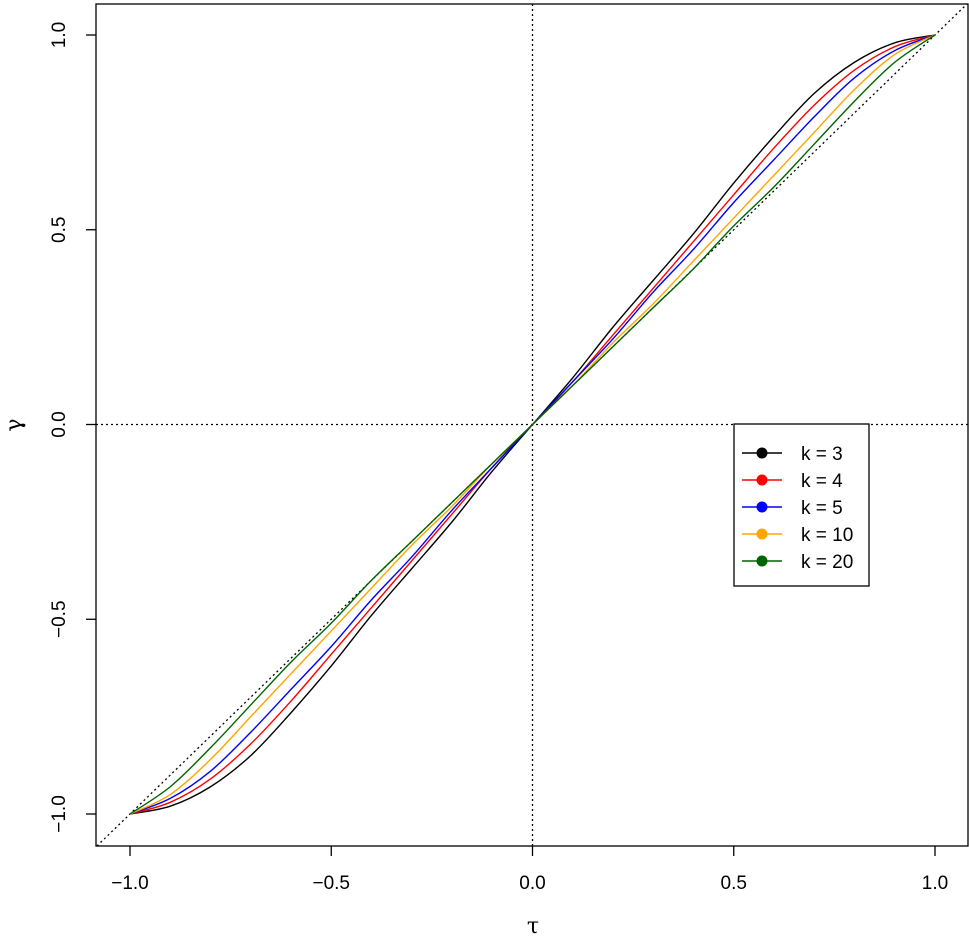 This screenshot has height=941, width=969. Describe the element at coordinates (59, 424) in the screenshot. I see `y-tick-label: 0.0` at that location.